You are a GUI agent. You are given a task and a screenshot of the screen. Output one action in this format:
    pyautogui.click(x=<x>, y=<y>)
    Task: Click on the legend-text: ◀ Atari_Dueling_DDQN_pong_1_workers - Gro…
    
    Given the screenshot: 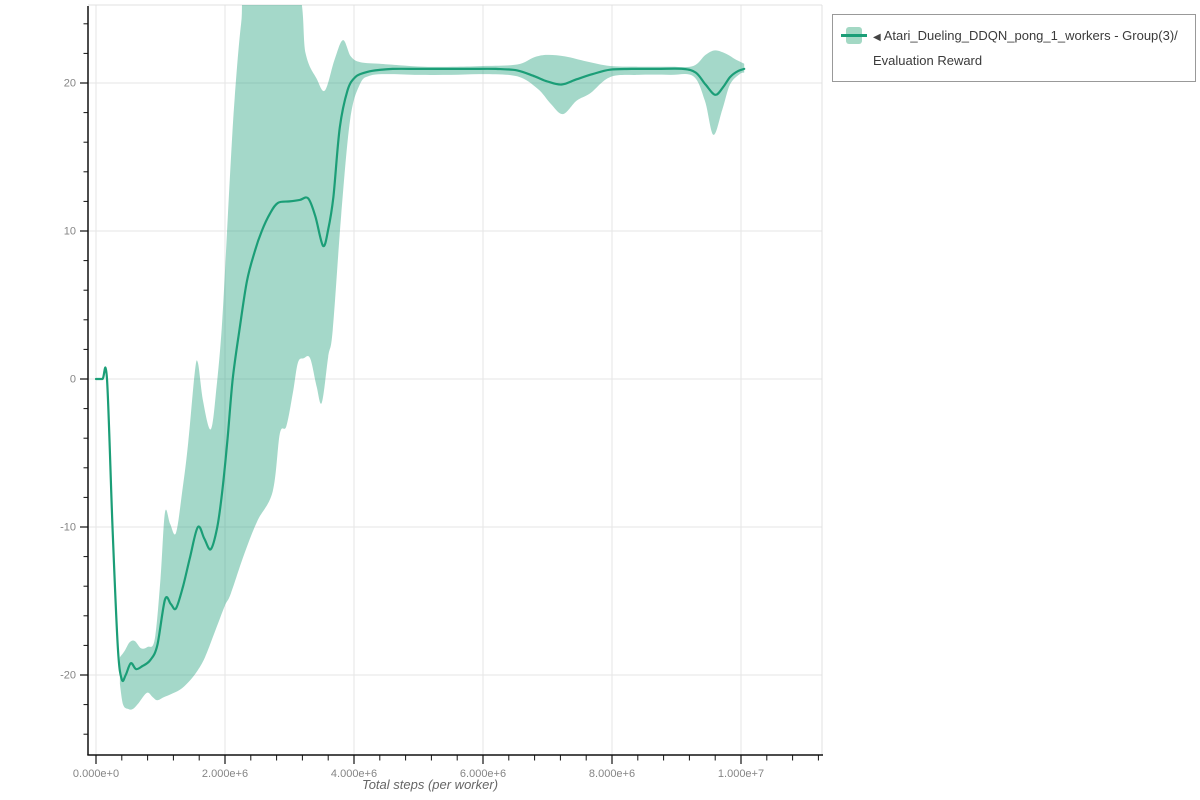 What is the action you would take?
    pyautogui.click(x=1029, y=48)
    